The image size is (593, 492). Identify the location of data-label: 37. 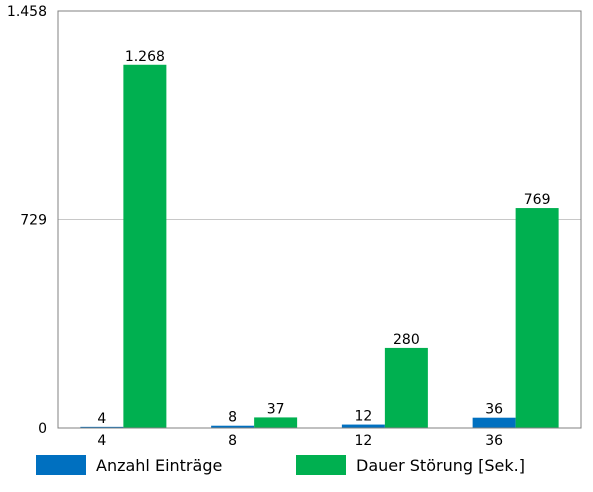
(276, 409).